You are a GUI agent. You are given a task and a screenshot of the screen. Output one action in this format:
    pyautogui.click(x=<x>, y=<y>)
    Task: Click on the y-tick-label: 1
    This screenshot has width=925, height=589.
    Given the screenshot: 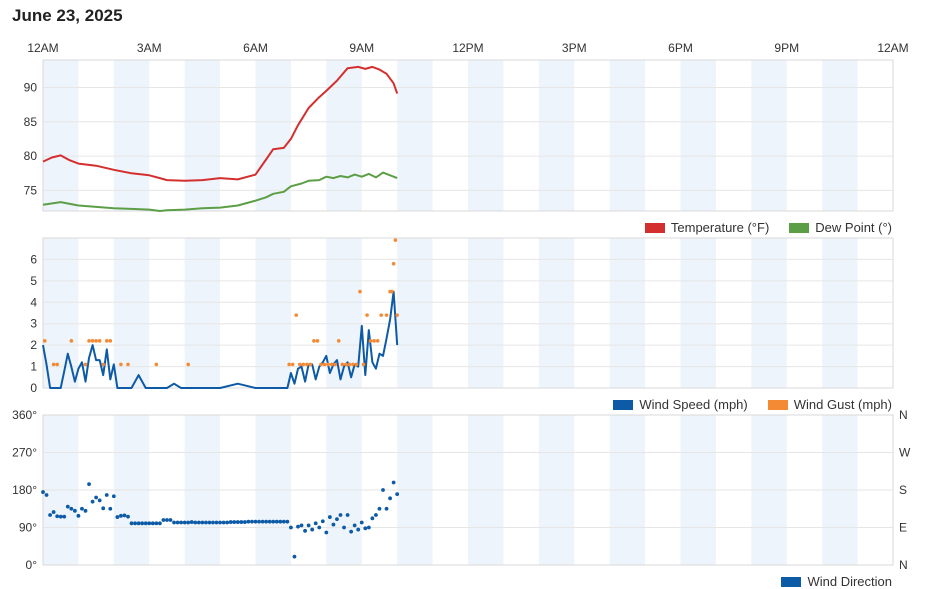 What is the action you would take?
    pyautogui.click(x=33, y=367)
    